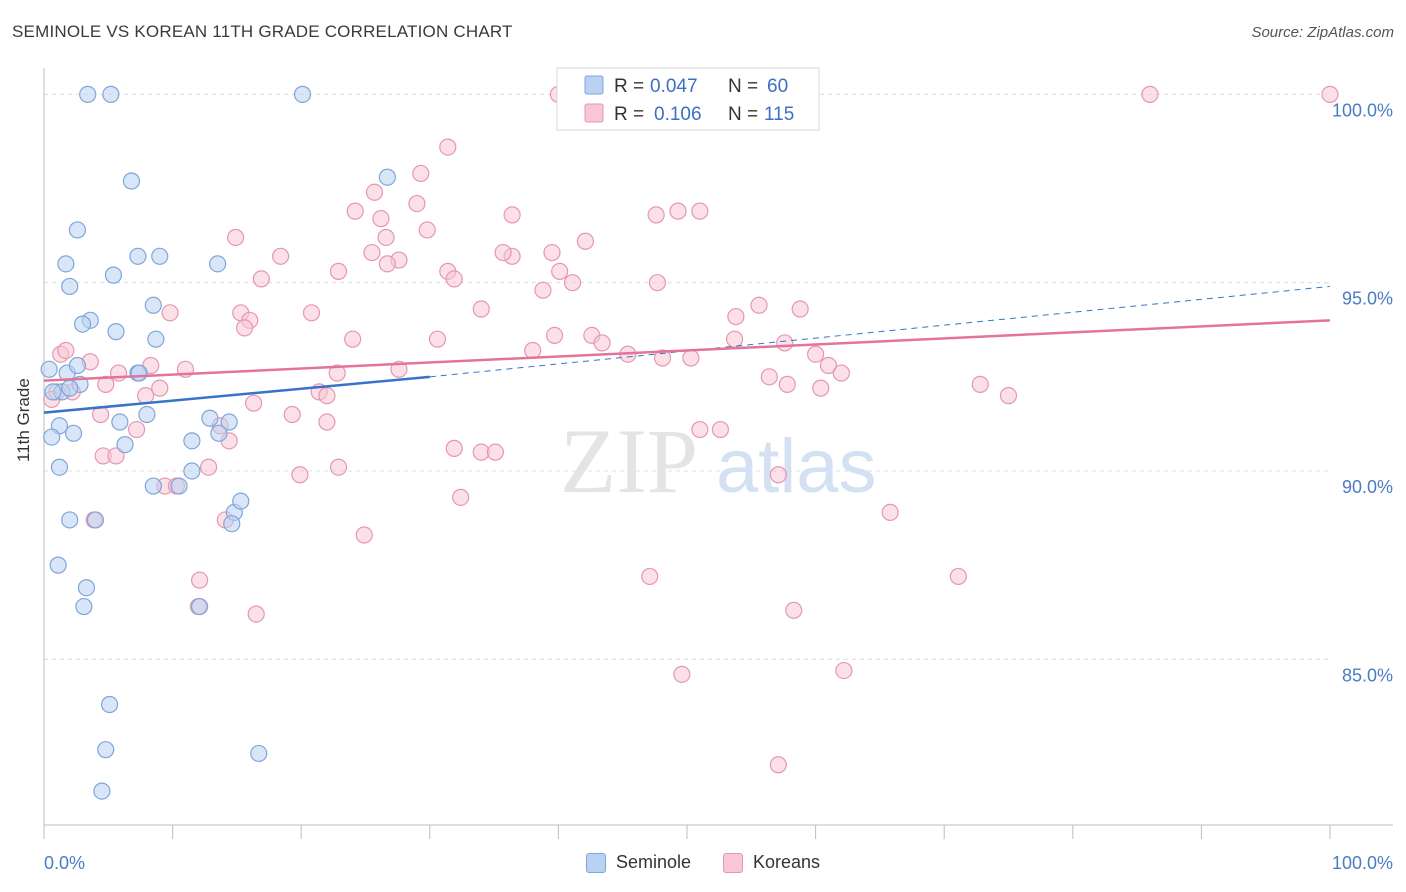 The width and height of the screenshot is (1406, 892). What do you see at coordinates (236, 394) in the screenshot?
I see `seminole-trend-line` at bounding box center [236, 394].